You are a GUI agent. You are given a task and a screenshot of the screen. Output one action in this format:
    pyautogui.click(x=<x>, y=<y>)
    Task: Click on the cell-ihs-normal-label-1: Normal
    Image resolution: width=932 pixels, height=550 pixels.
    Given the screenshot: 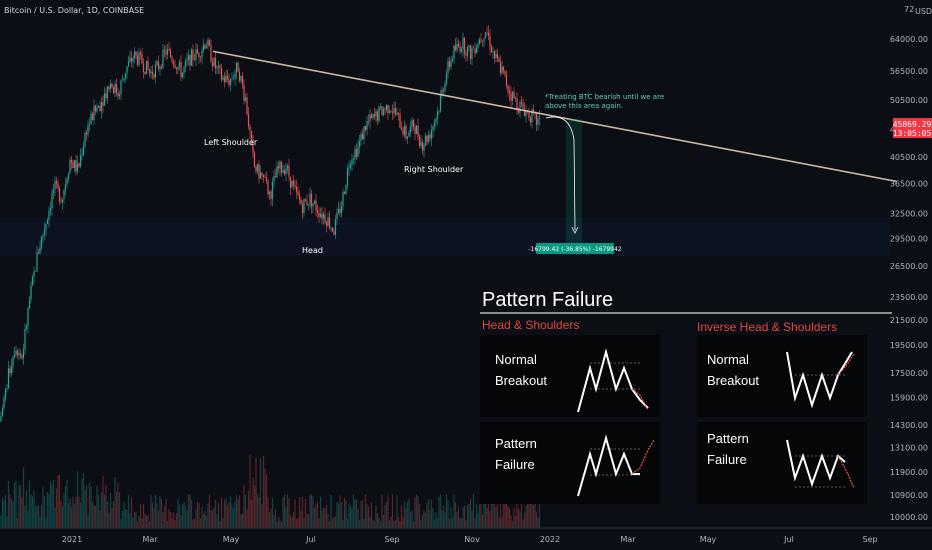 What is the action you would take?
    pyautogui.click(x=728, y=359)
    